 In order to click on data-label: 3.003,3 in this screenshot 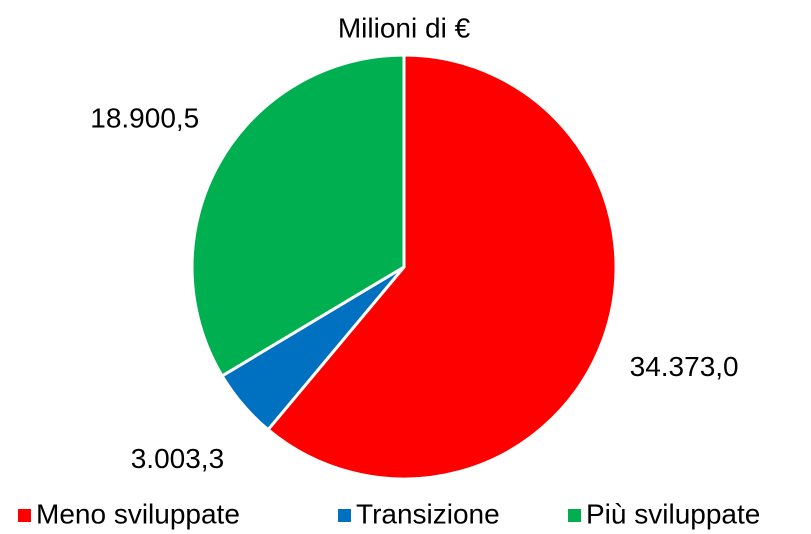, I will do `click(177, 458)`.